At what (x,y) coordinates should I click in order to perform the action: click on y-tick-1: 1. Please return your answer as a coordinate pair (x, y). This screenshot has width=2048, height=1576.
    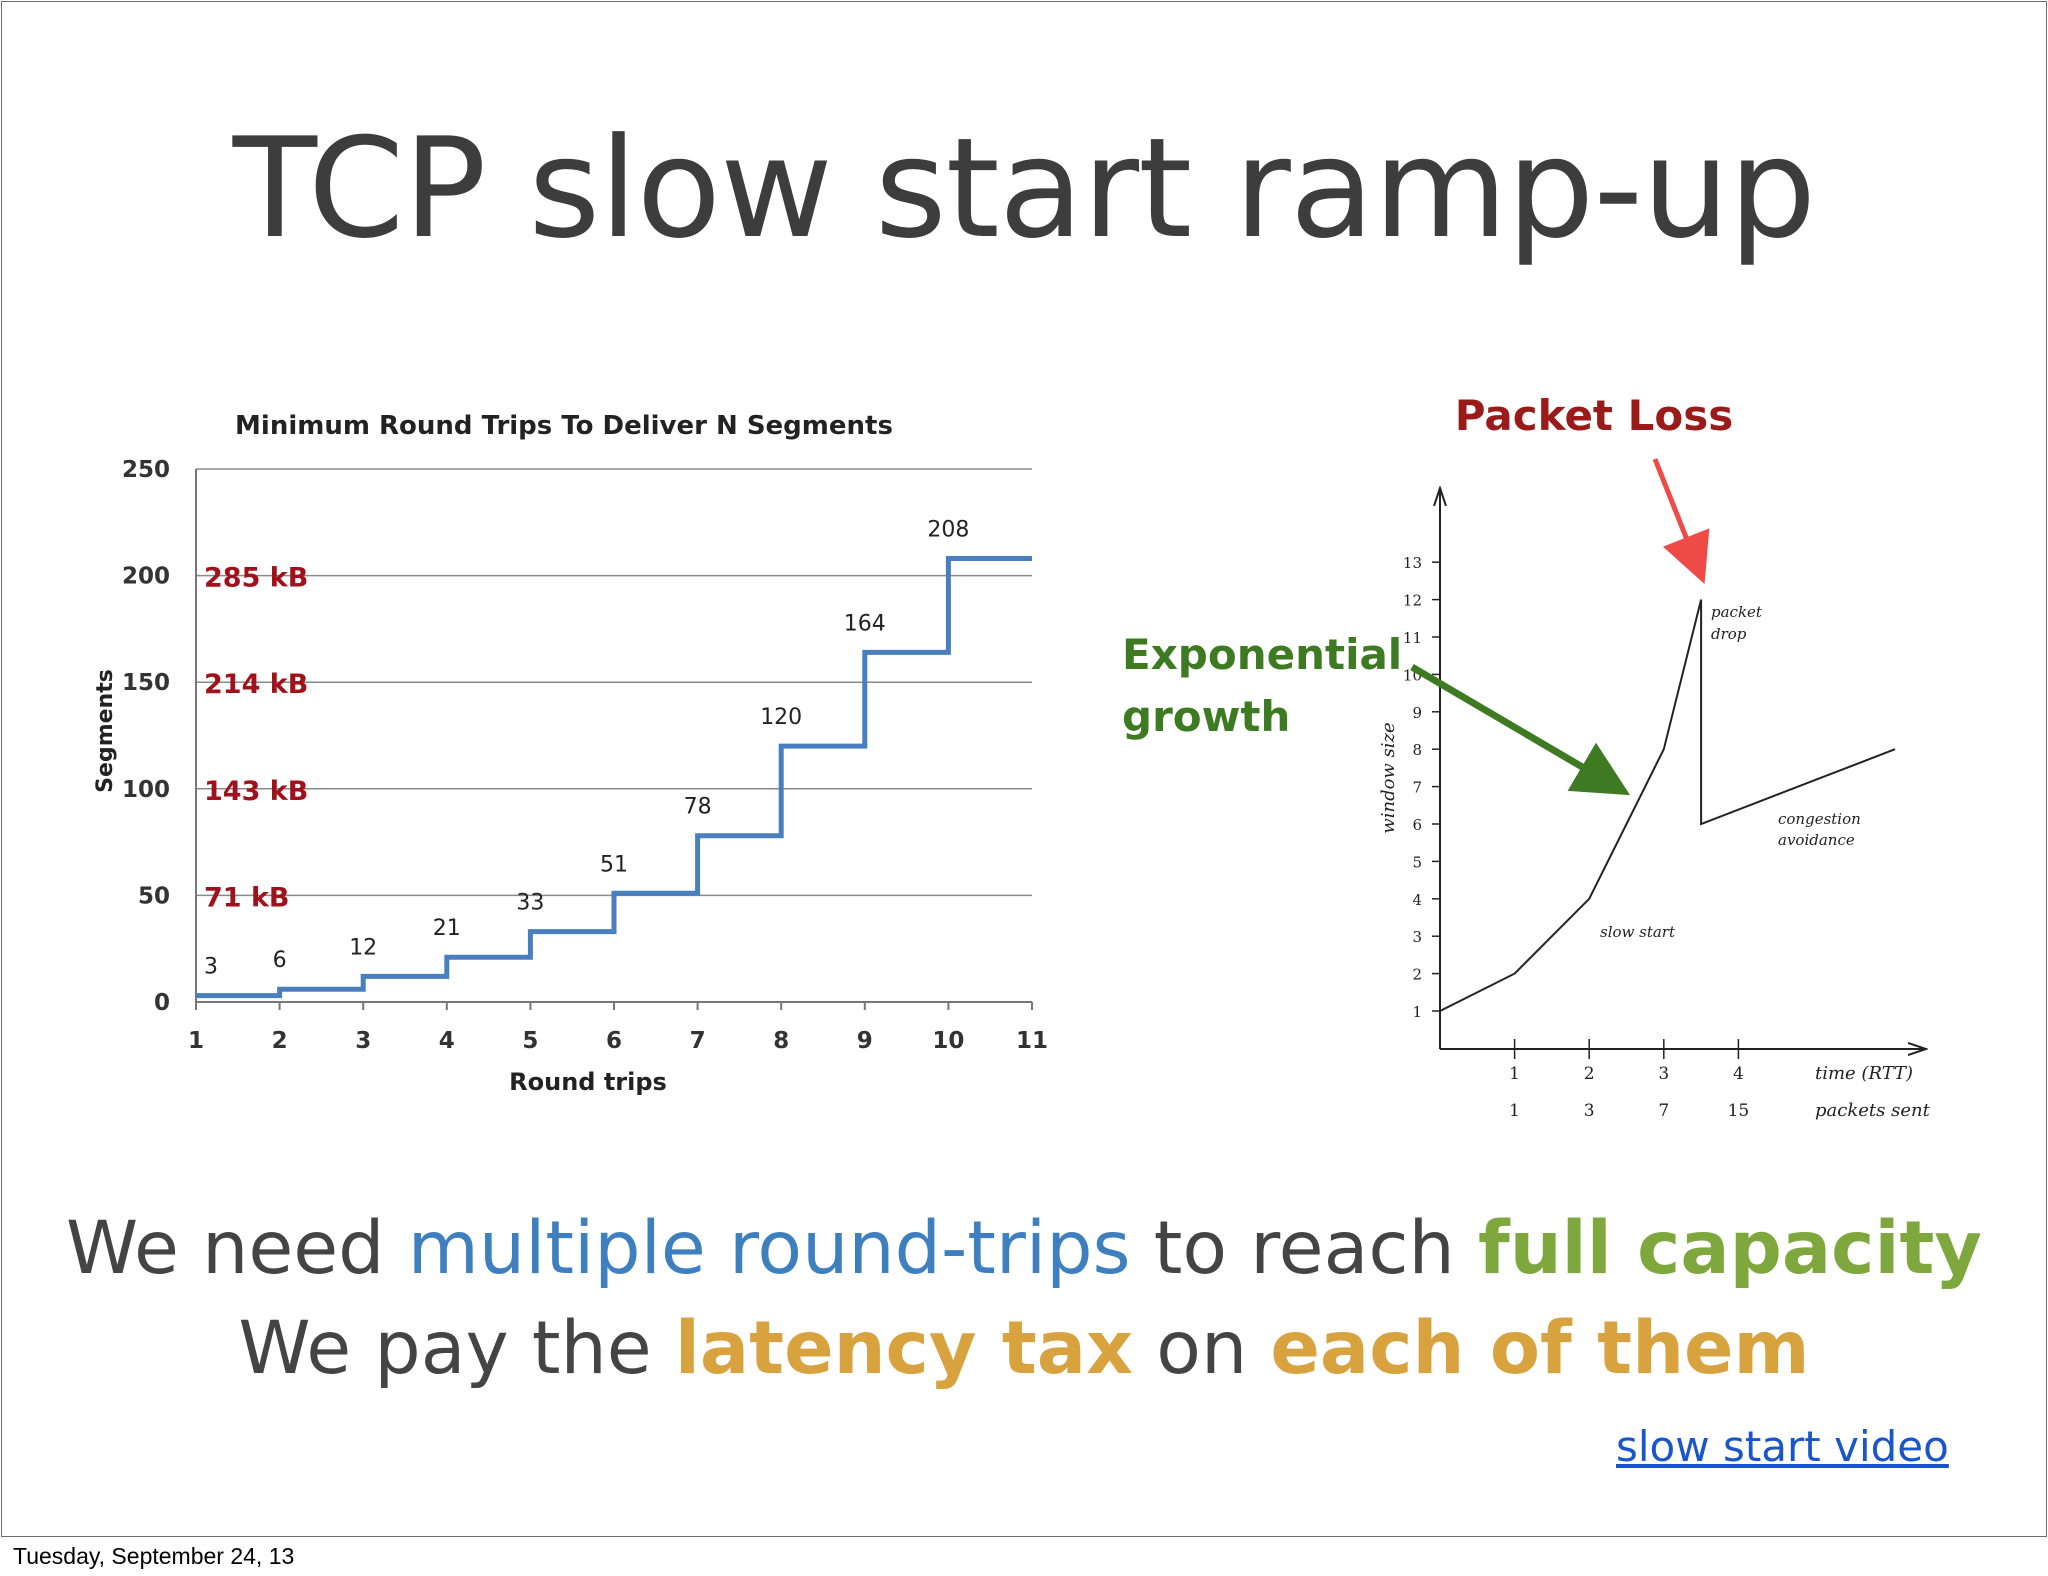
    Looking at the image, I should click on (1417, 1012).